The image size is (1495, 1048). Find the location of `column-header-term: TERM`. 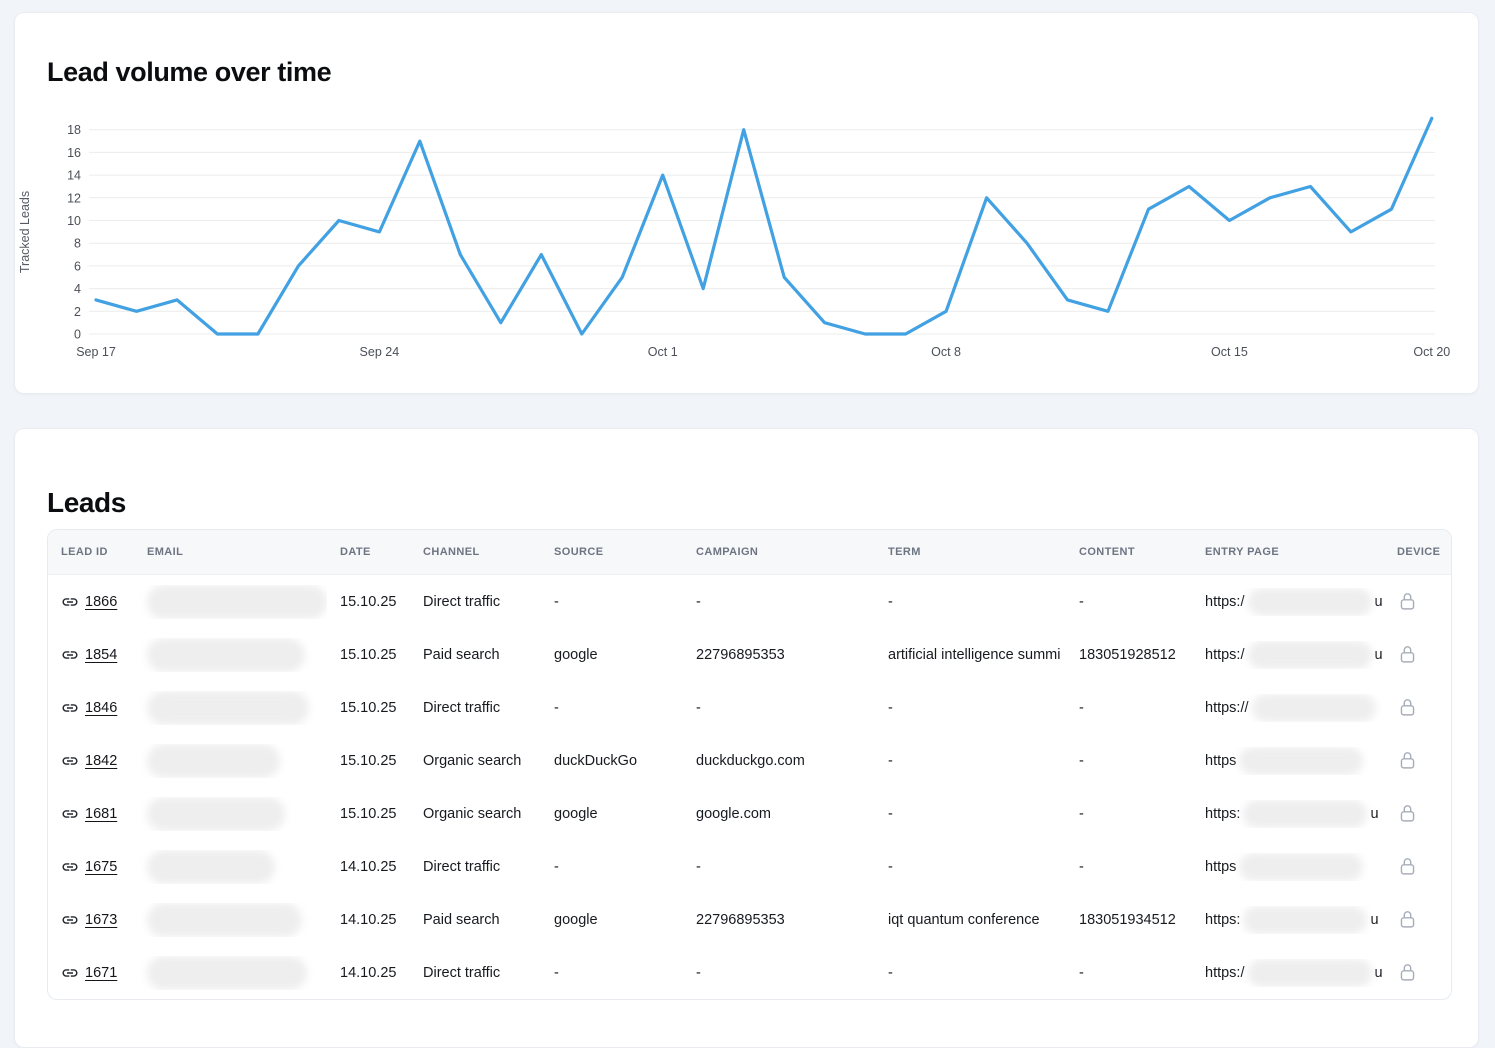

column-header-term: TERM is located at coordinates (904, 552).